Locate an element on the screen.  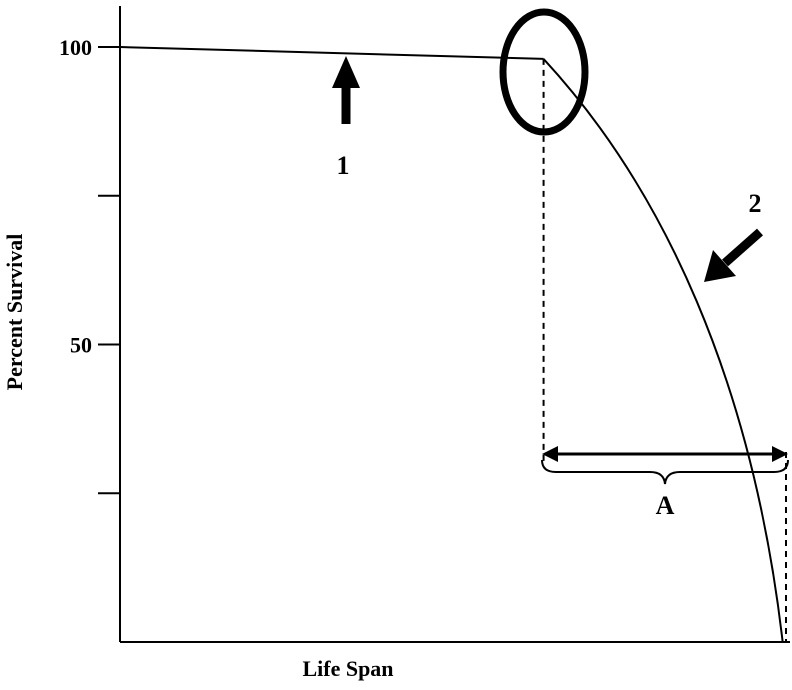
range-label-a: A is located at coordinates (665, 505).